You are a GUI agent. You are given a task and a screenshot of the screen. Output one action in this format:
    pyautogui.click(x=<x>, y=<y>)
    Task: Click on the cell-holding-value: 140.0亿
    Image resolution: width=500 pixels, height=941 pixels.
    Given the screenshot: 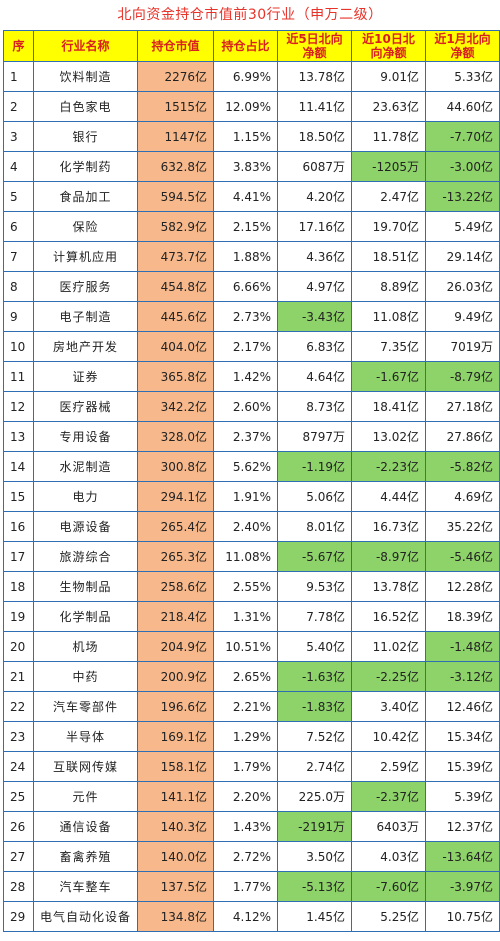 What is the action you would take?
    pyautogui.click(x=175, y=856)
    